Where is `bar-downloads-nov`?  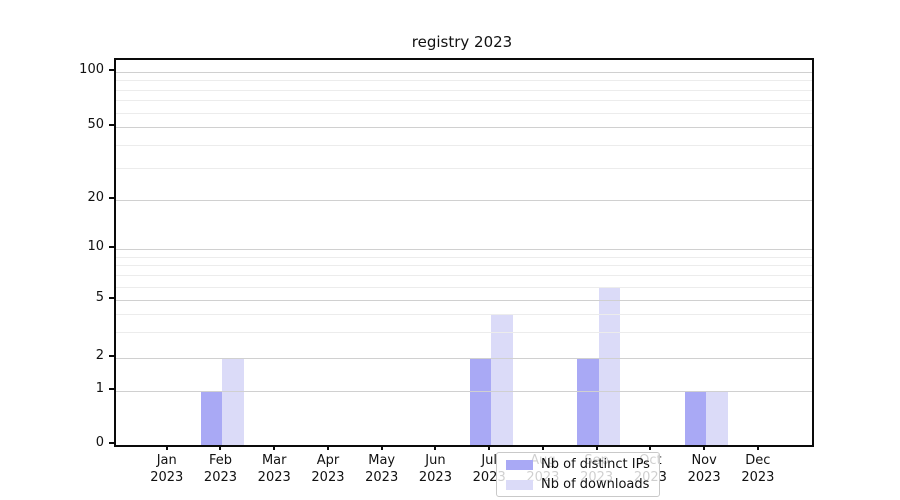 bar-downloads-nov is located at coordinates (717, 418).